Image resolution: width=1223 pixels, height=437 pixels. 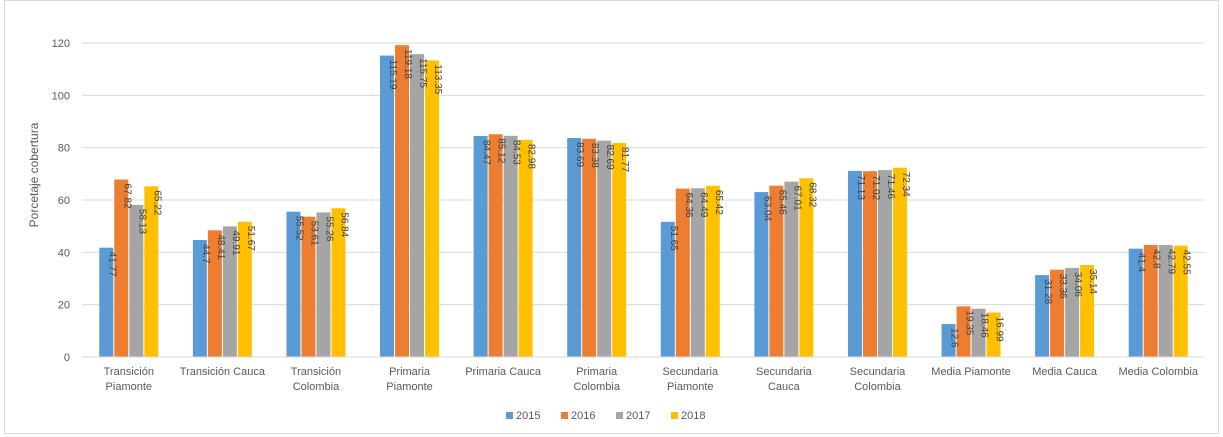 I want to click on category-label: Primaria Piamonte, so click(x=409, y=379).